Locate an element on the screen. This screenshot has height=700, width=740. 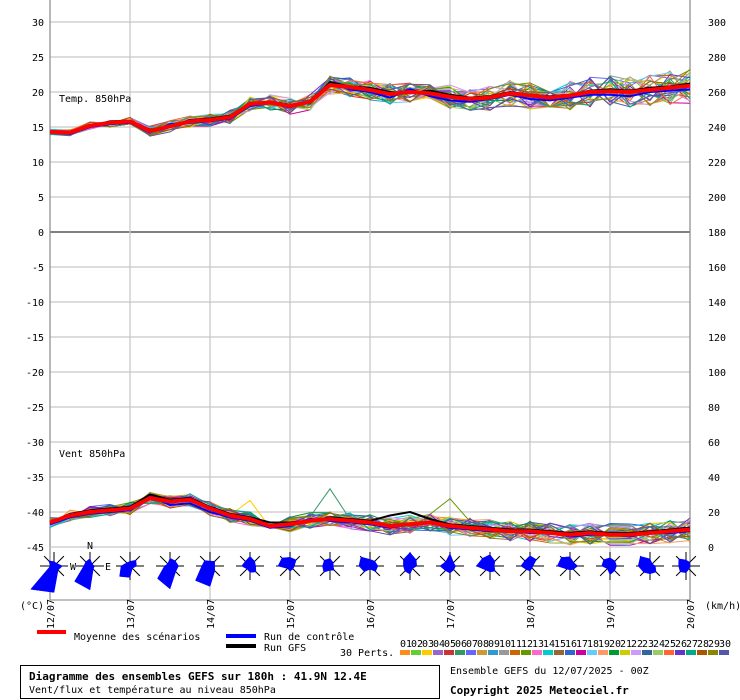
perturbation-number: 21 is located at coordinates (626, 644).